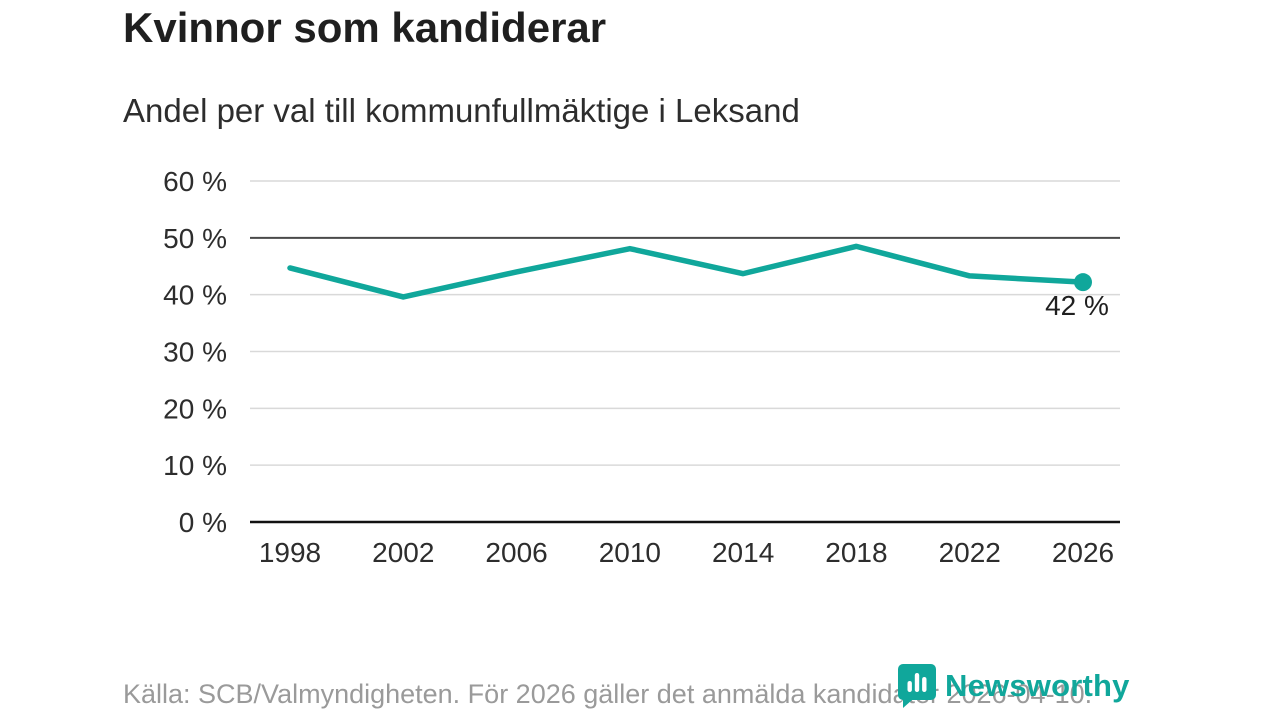 The width and height of the screenshot is (1280, 720). Describe the element at coordinates (1077, 305) in the screenshot. I see `end-value-label: 42 %` at that location.